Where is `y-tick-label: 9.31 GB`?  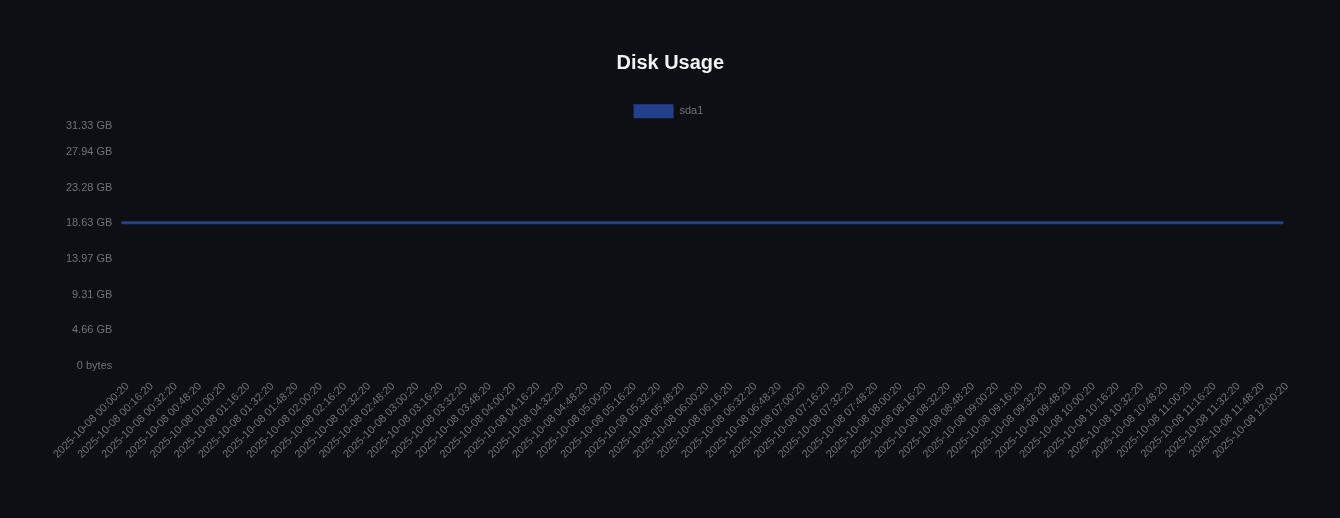
y-tick-label: 9.31 GB is located at coordinates (92, 293).